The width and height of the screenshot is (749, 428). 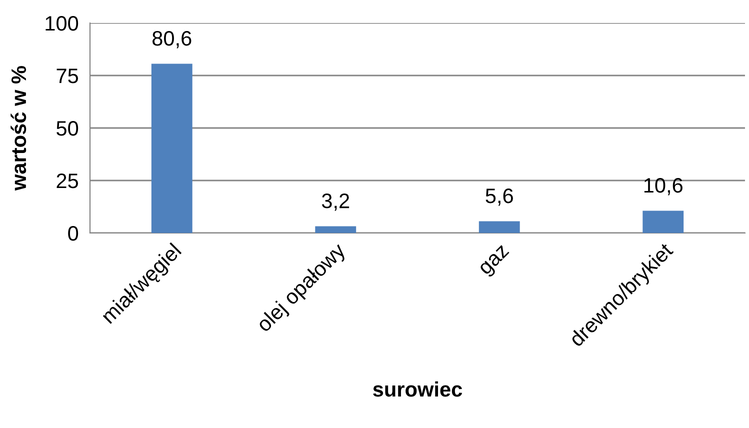 I want to click on data-label: 3,2, so click(x=336, y=202).